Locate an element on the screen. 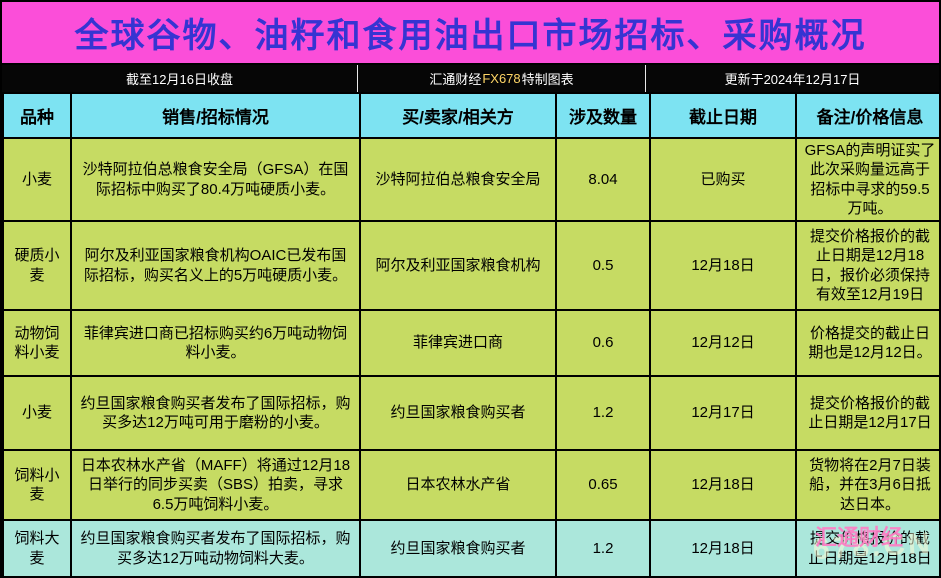 The height and width of the screenshot is (578, 941). cell-deadline: 12月12日 is located at coordinates (723, 343).